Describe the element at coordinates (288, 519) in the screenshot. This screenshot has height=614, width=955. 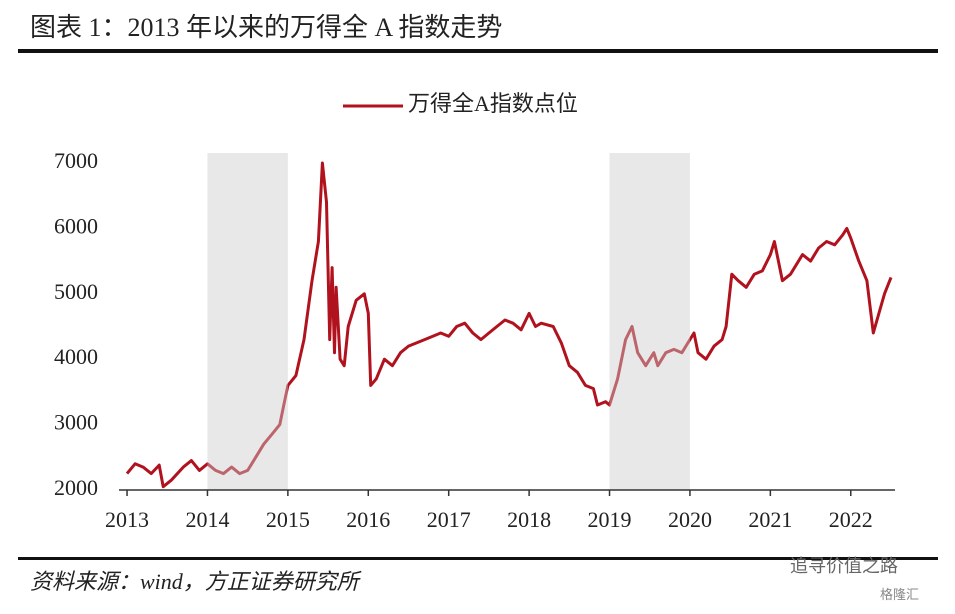
I see `x-tick-label: 2015` at that location.